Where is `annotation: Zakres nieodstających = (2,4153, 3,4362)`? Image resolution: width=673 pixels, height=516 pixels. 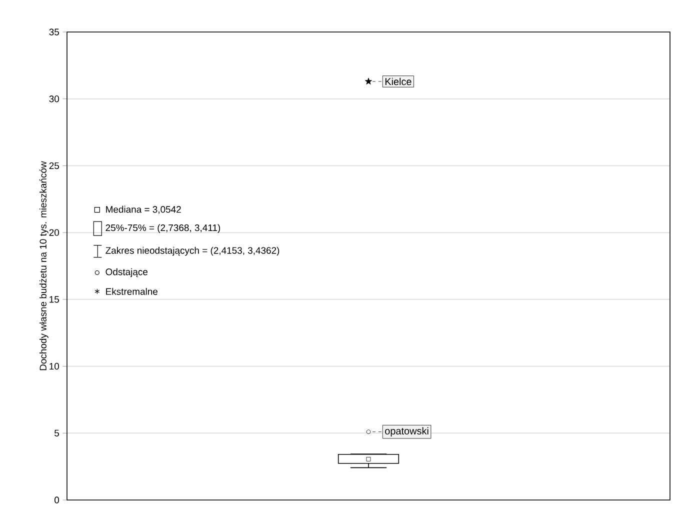 annotation: Zakres nieodstających = (2,4153, 3,4362) is located at coordinates (193, 251).